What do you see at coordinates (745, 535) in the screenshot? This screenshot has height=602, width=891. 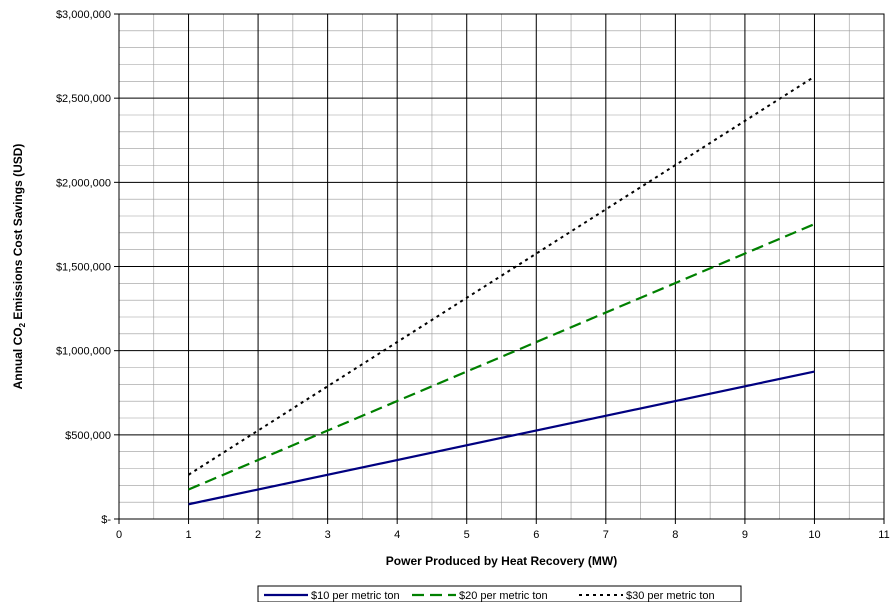 I see `x-tick-label: 9` at bounding box center [745, 535].